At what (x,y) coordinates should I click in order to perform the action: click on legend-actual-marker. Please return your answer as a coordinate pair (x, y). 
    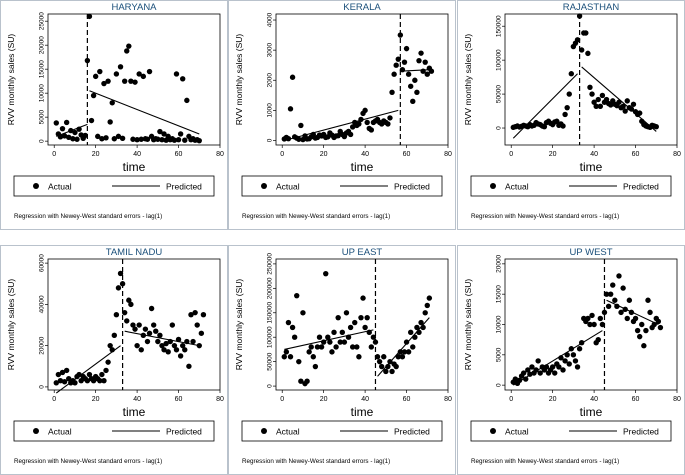
    Looking at the image, I should click on (264, 186).